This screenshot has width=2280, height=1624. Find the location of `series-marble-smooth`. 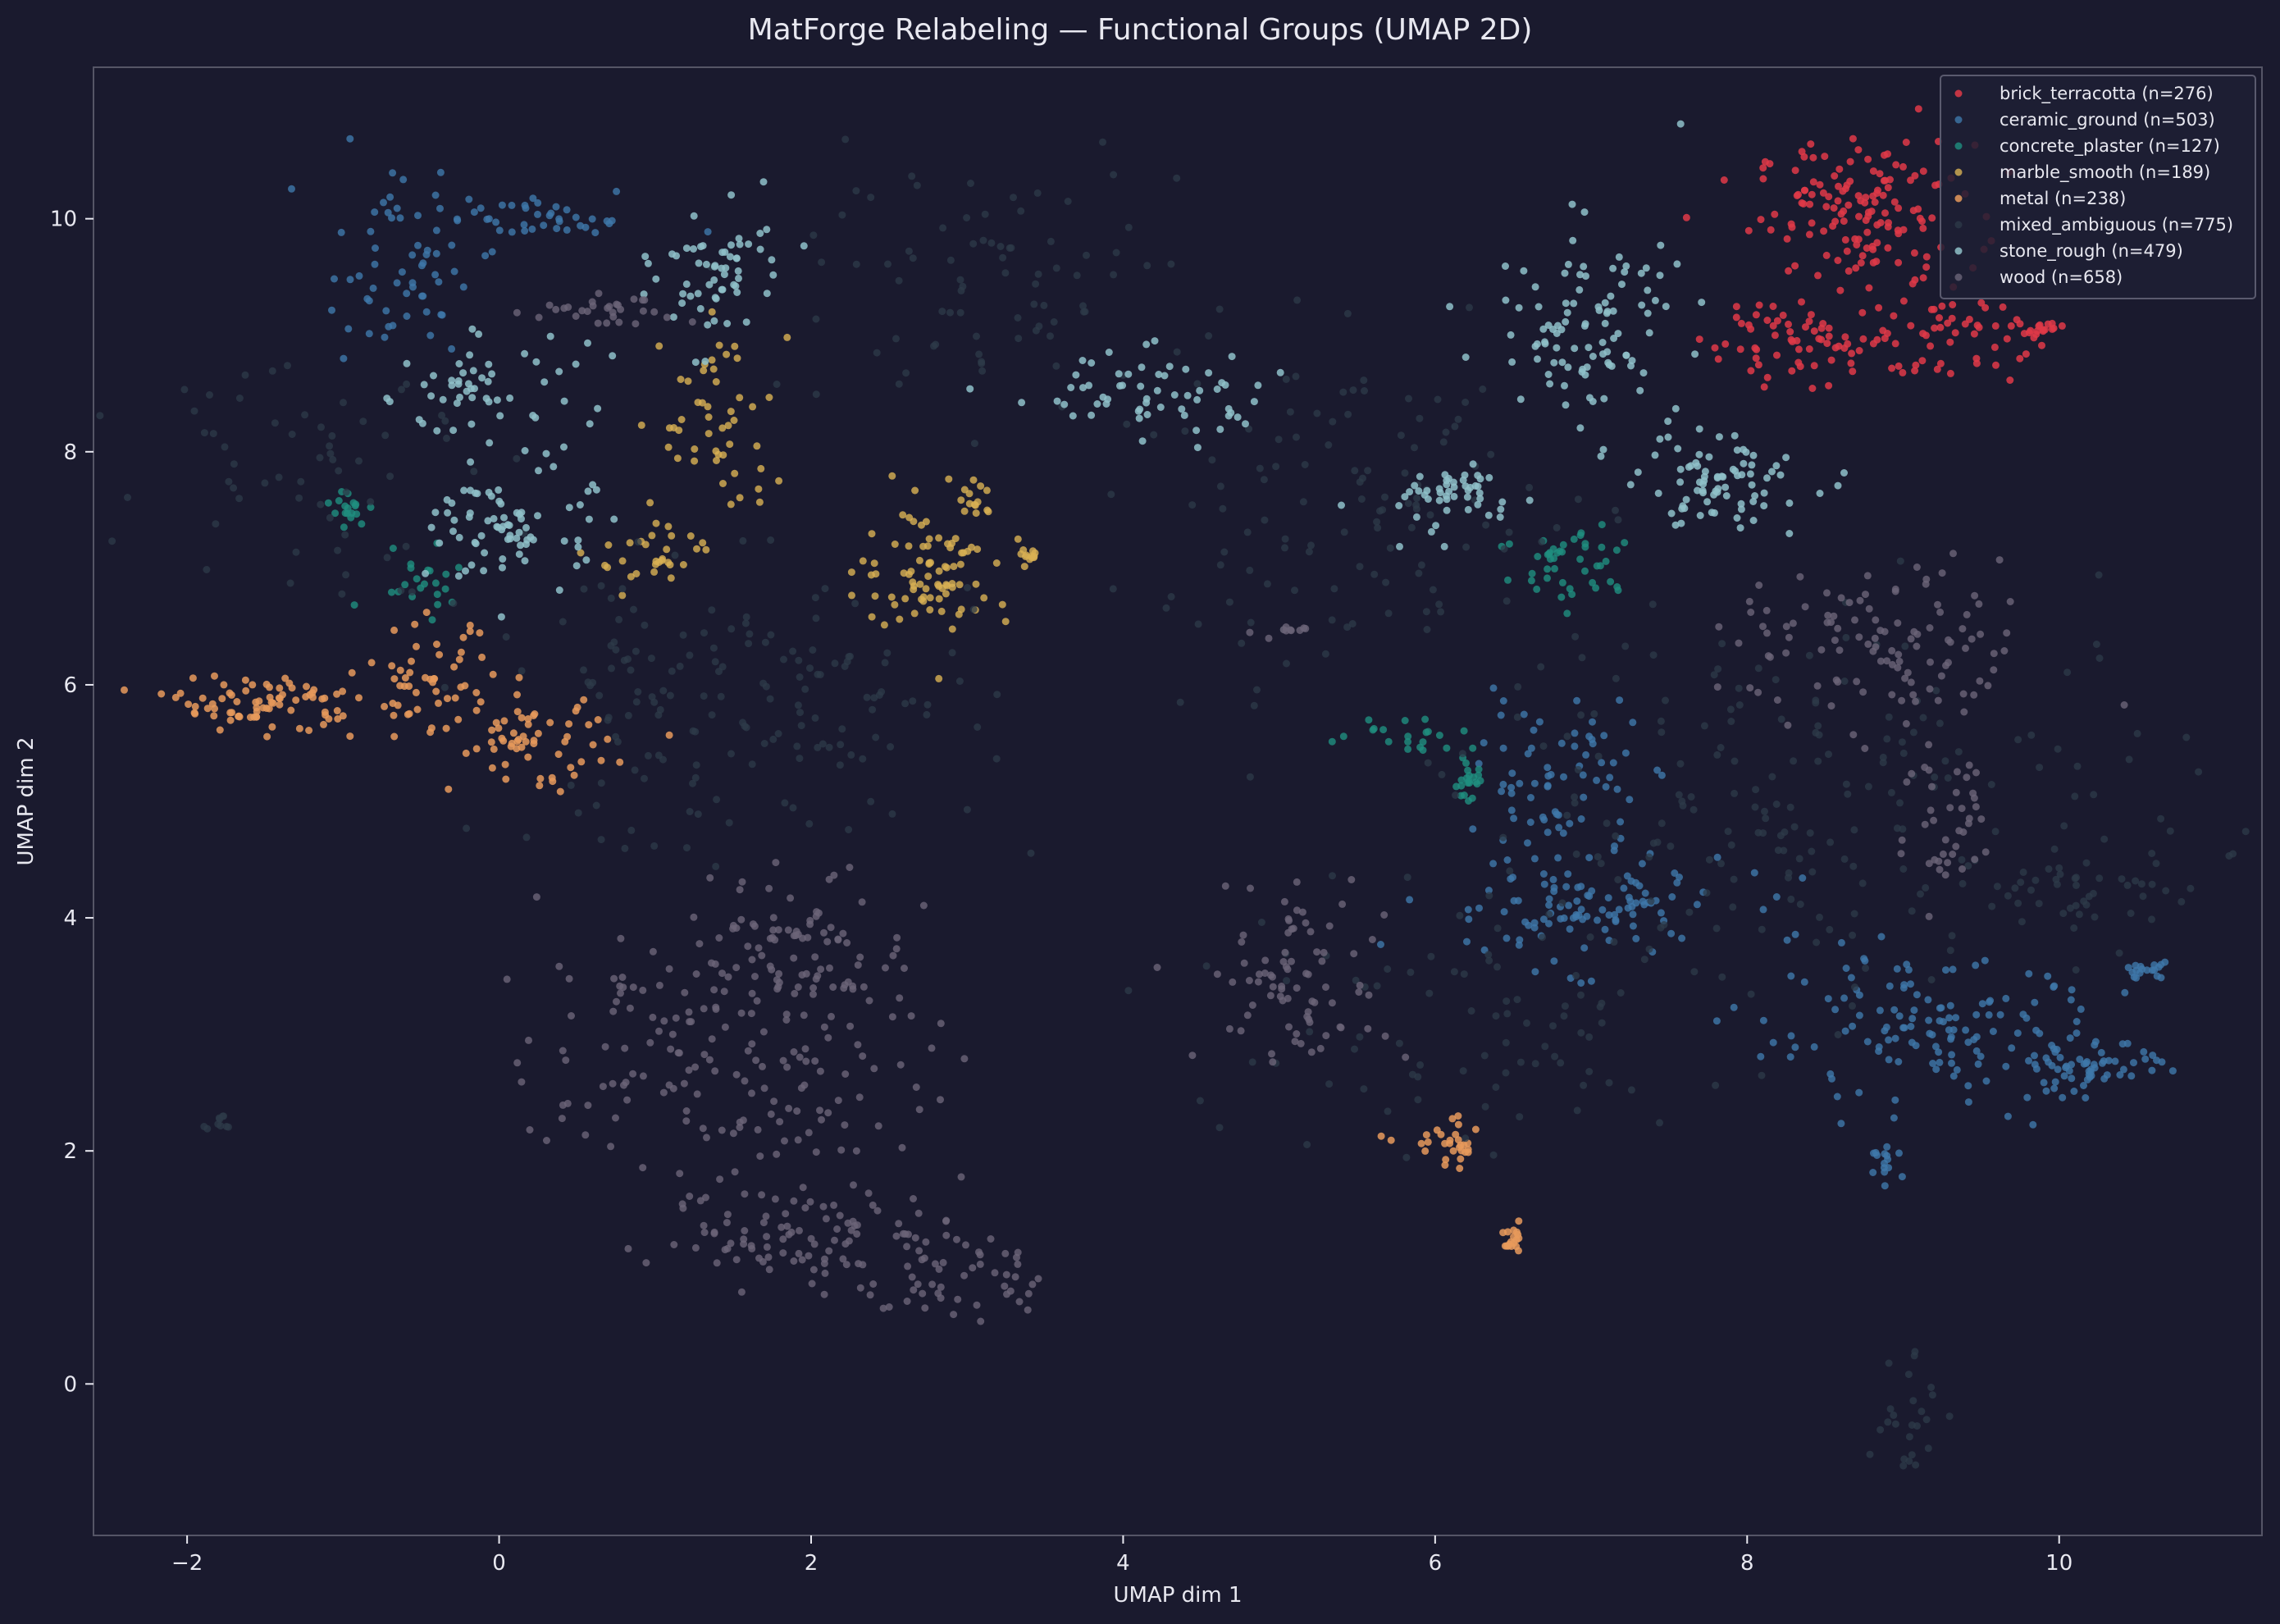

series-marble-smooth is located at coordinates (808, 495).